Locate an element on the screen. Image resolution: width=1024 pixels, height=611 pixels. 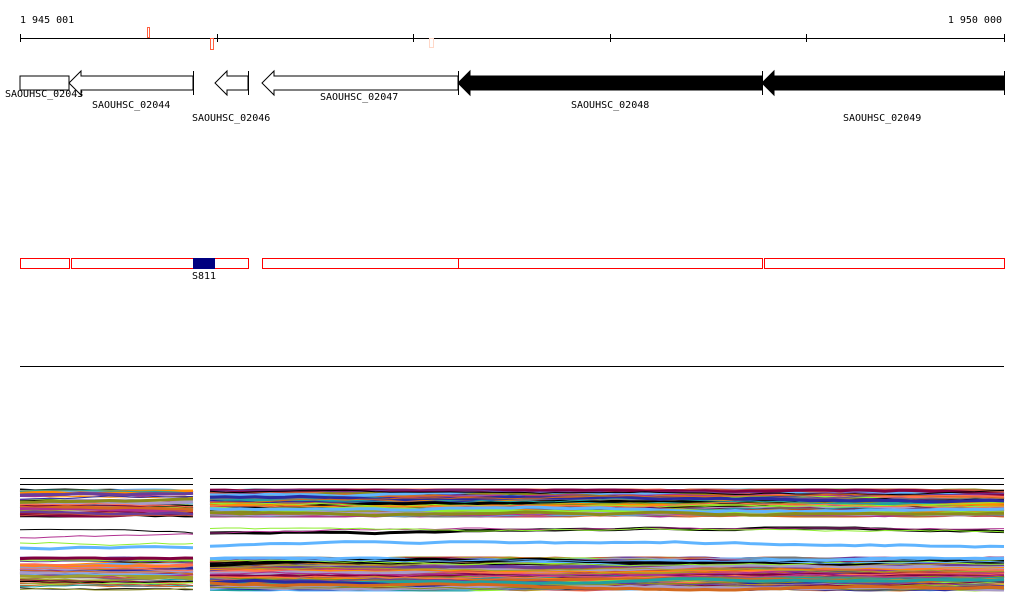
gene-label: SAOUHSC_02044 is located at coordinates (131, 105).